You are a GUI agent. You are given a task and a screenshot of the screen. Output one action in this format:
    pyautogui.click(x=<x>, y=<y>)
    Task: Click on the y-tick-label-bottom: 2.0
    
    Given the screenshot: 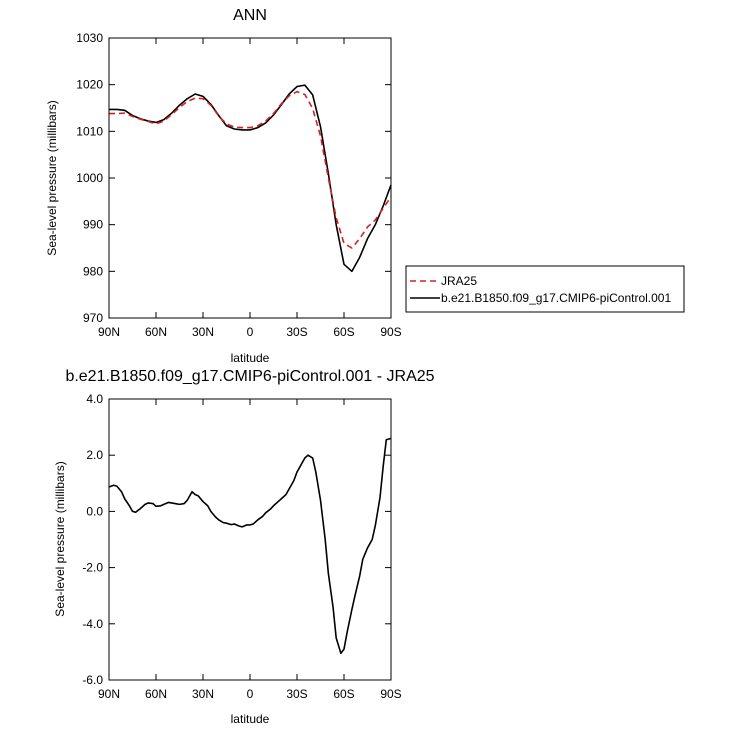 What is the action you would take?
    pyautogui.click(x=94, y=455)
    